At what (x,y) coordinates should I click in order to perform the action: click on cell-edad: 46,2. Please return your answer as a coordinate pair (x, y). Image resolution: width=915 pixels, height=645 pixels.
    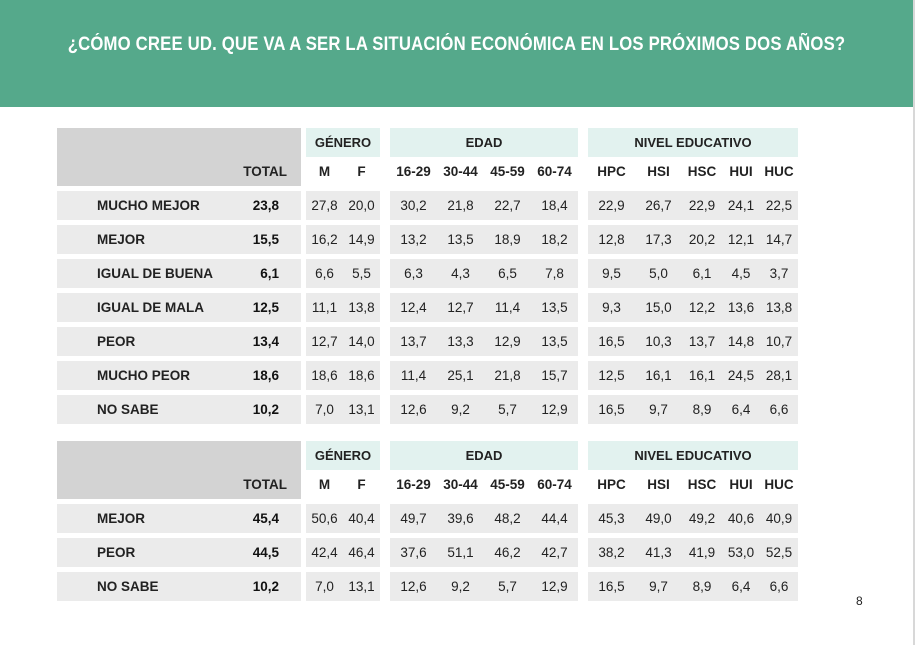
    Looking at the image, I should click on (507, 552).